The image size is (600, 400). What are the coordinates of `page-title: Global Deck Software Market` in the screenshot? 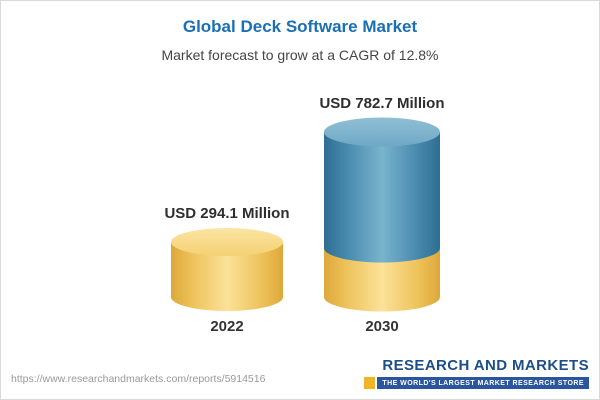 It's located at (300, 26).